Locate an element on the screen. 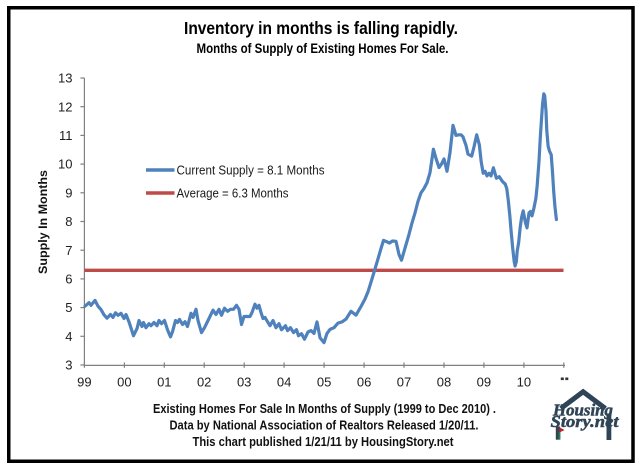 This screenshot has width=640, height=470. svg-text: 09 is located at coordinates (484, 382).